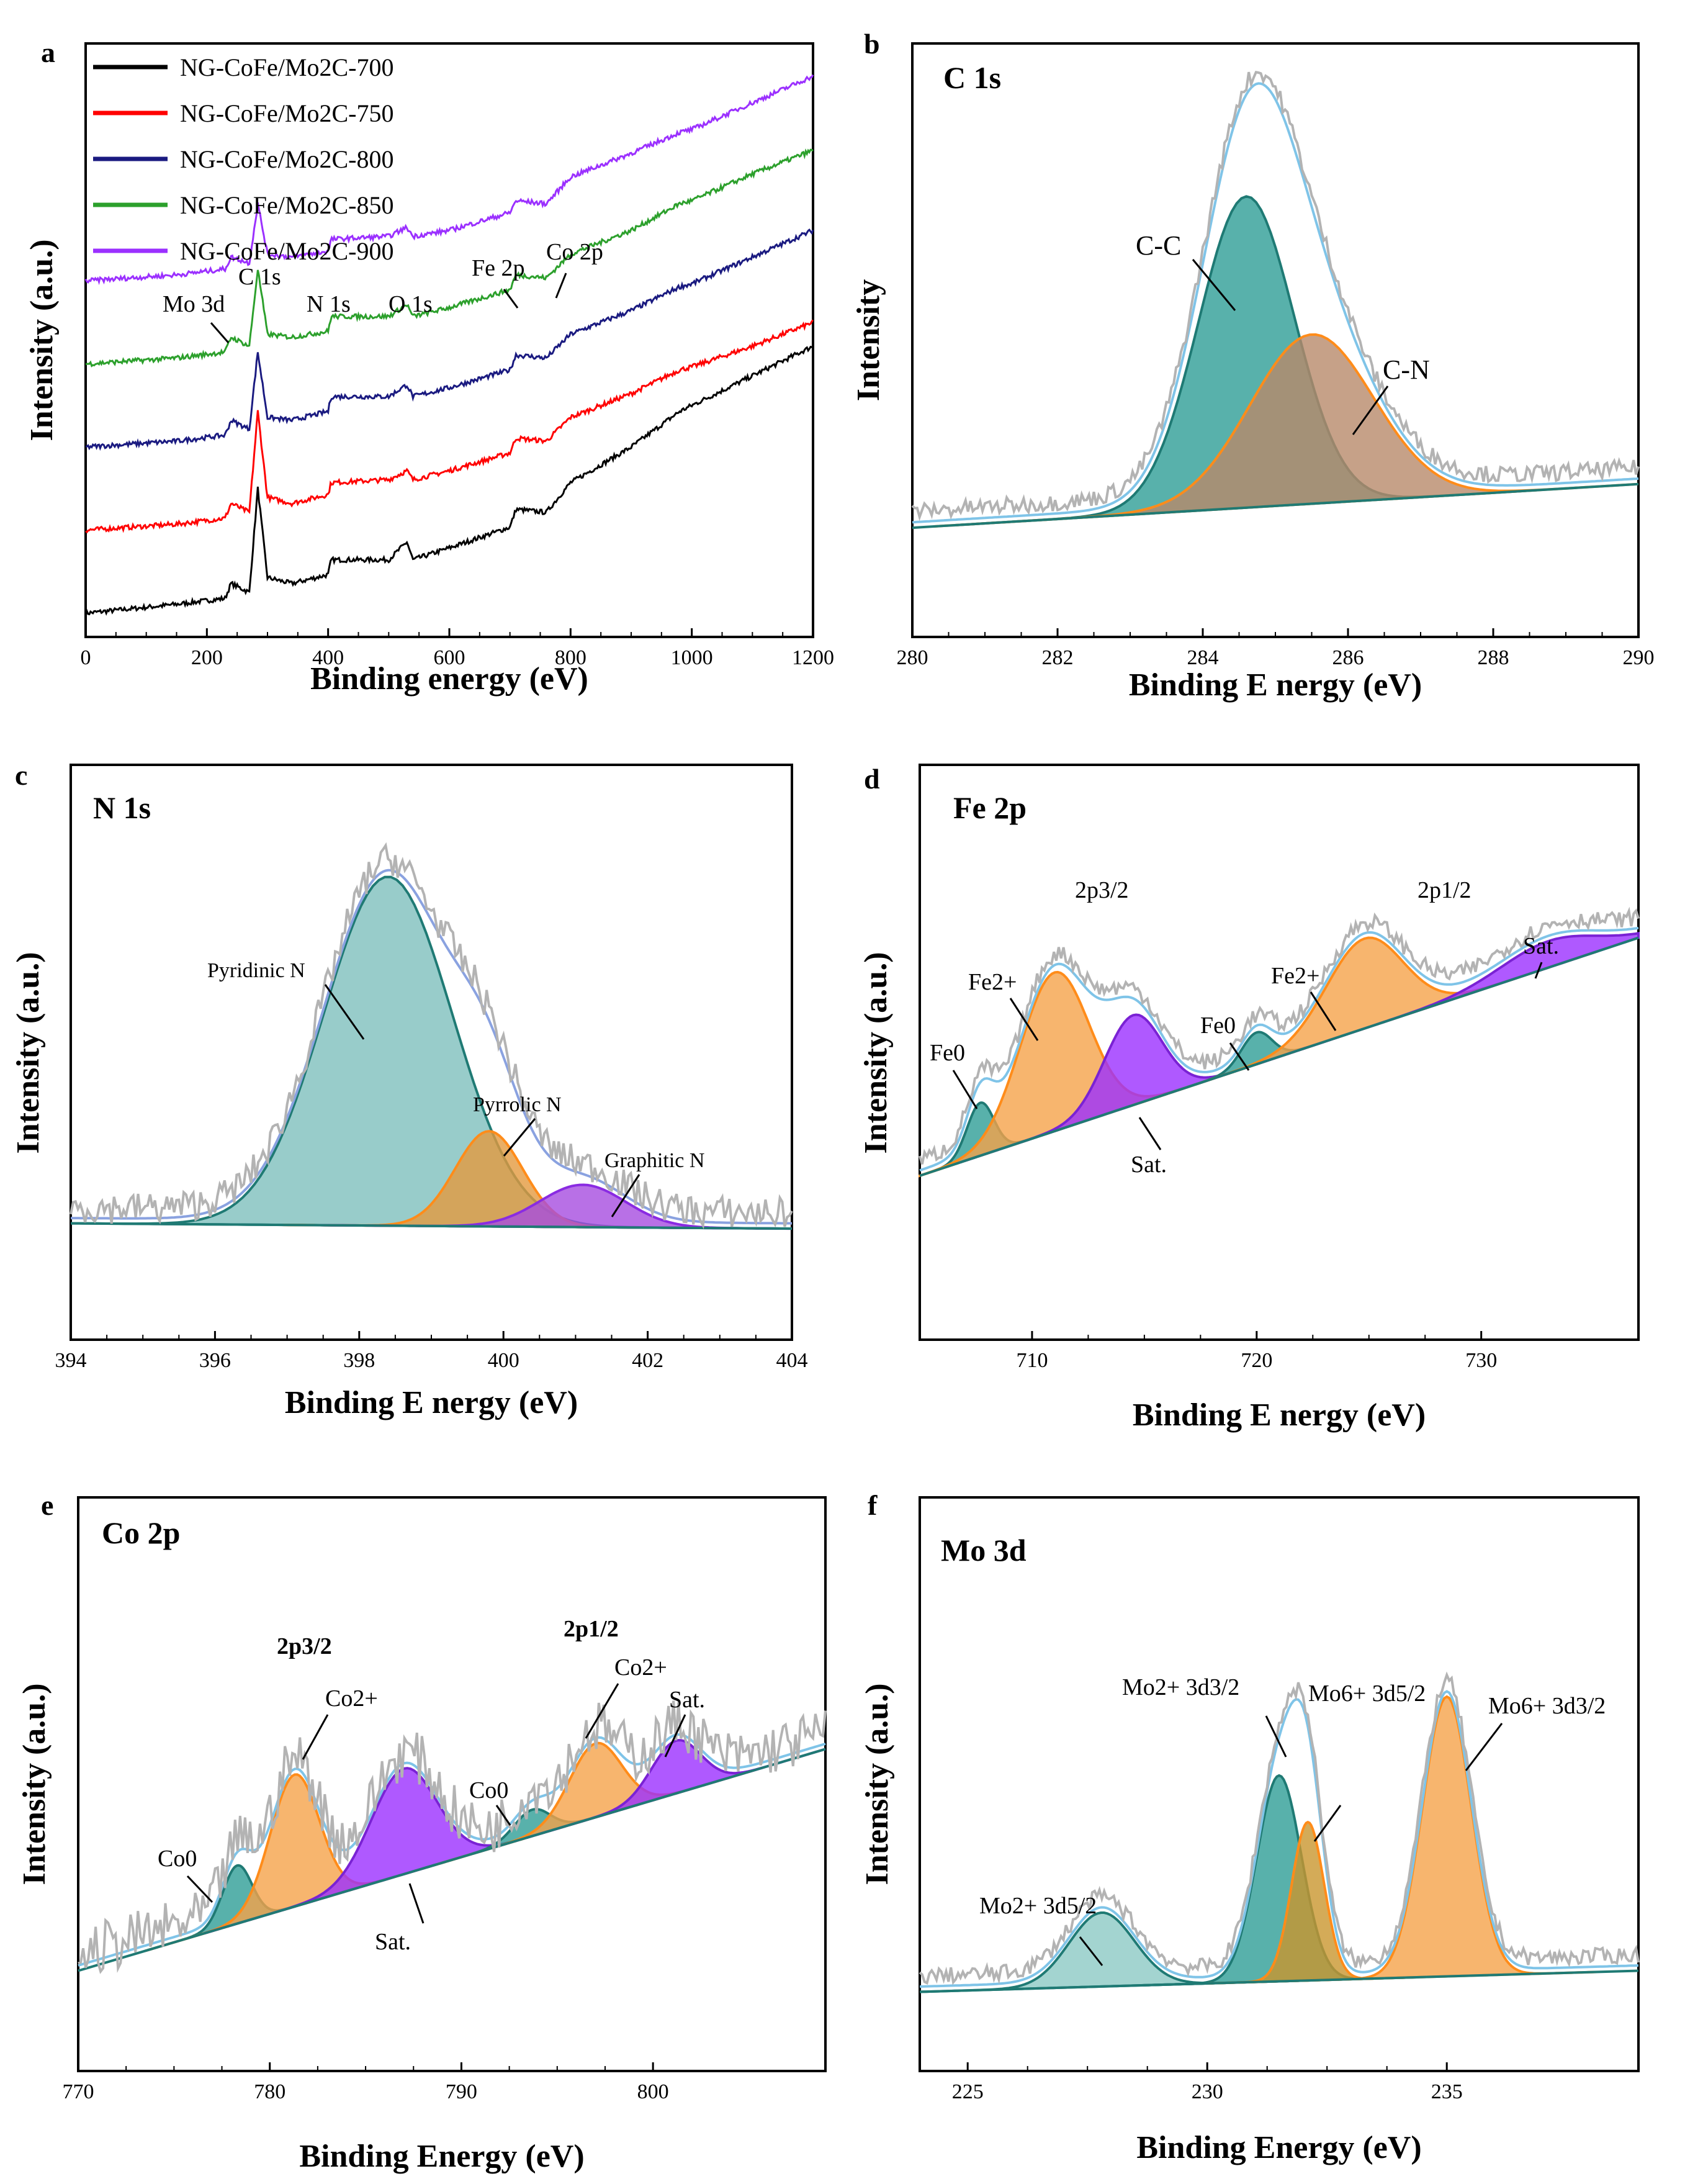  I want to click on panel-c-ylabel: Intensity (a.u.), so click(28, 1052).